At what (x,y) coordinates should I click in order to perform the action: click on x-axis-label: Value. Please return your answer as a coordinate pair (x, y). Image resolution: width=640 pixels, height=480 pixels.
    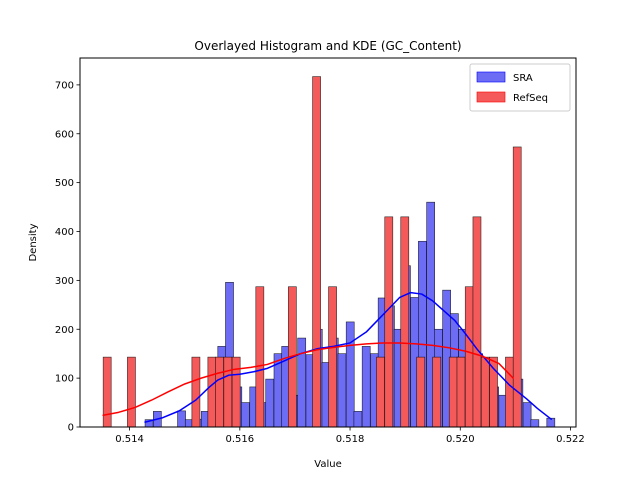
    Looking at the image, I should click on (327, 464).